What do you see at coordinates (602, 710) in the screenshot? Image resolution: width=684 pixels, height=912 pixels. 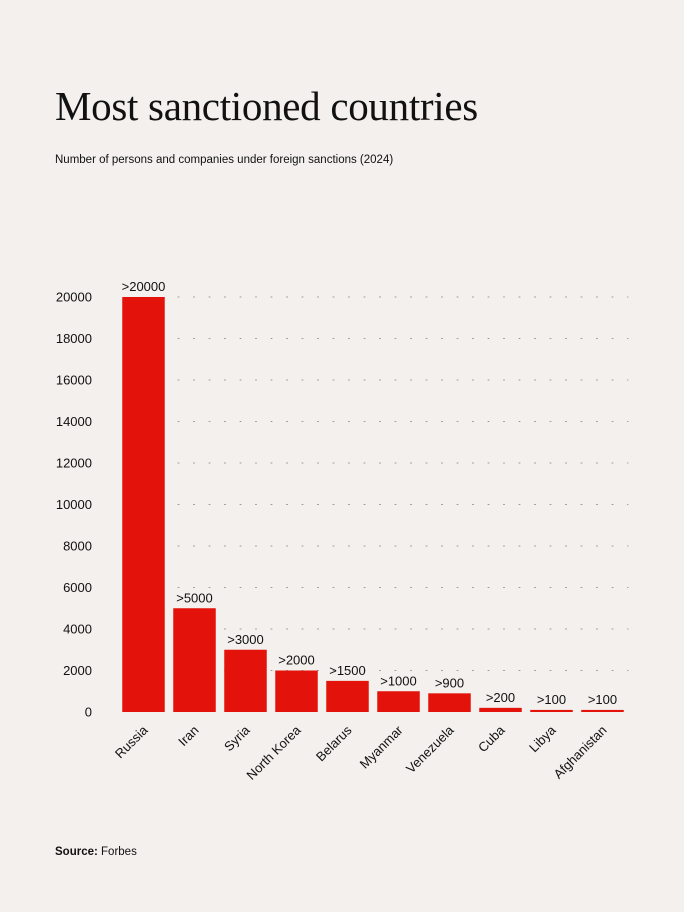 I see `bar-afghanistan` at bounding box center [602, 710].